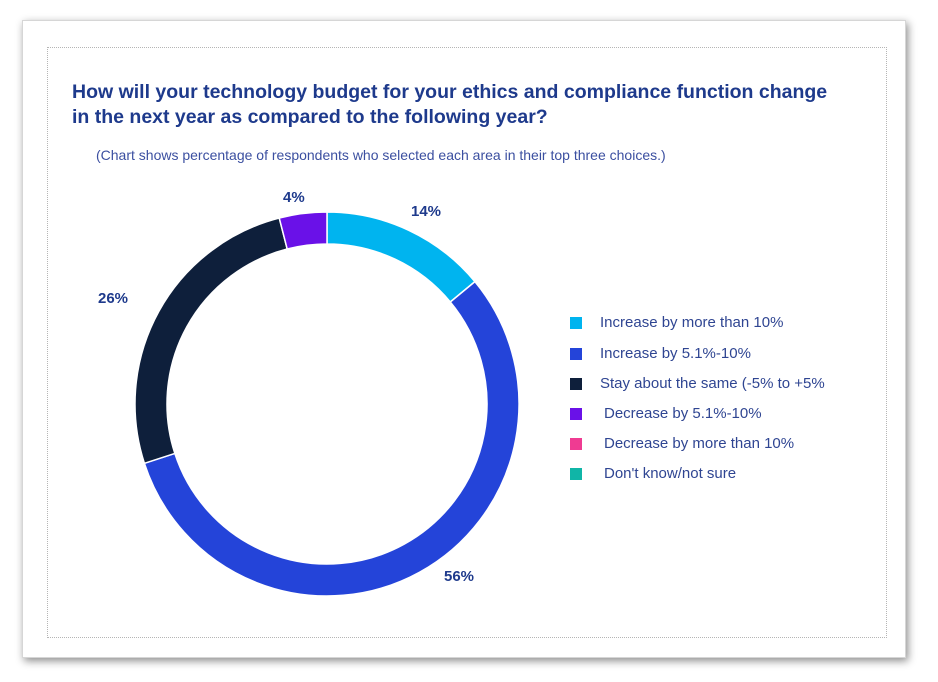 The width and height of the screenshot is (938, 682). What do you see at coordinates (294, 197) in the screenshot?
I see `data-label-decrease-5-10: 4%` at bounding box center [294, 197].